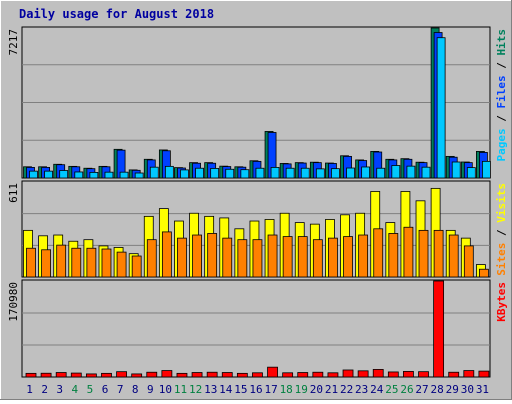 This screenshot has width=512, height=404. Describe the element at coordinates (501, 302) in the screenshot. I see `series-legend: KBytes` at that location.